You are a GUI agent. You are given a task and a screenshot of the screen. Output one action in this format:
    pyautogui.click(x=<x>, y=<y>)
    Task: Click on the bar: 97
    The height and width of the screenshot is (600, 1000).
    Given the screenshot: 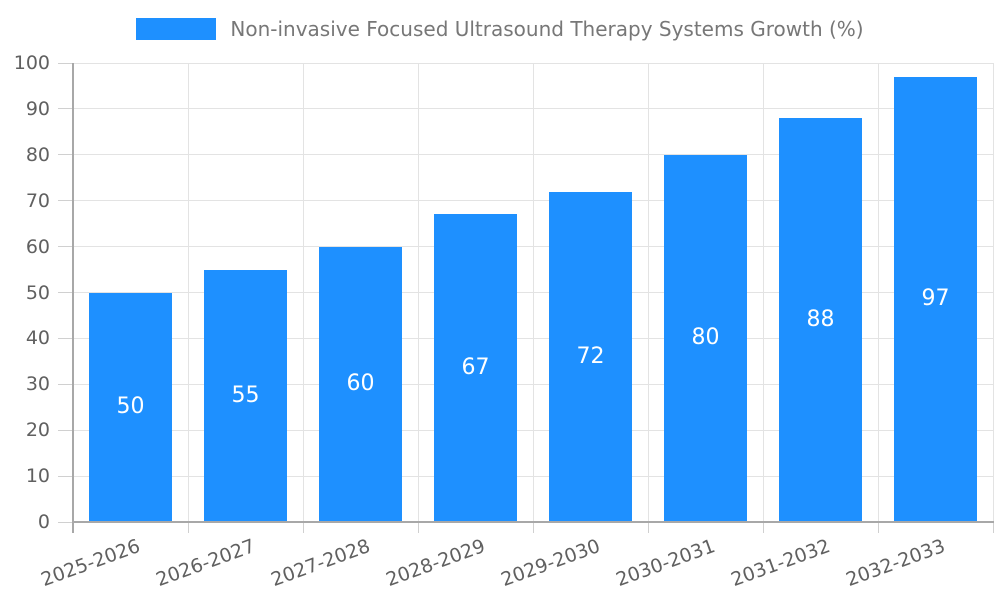 What is the action you would take?
    pyautogui.click(x=935, y=299)
    